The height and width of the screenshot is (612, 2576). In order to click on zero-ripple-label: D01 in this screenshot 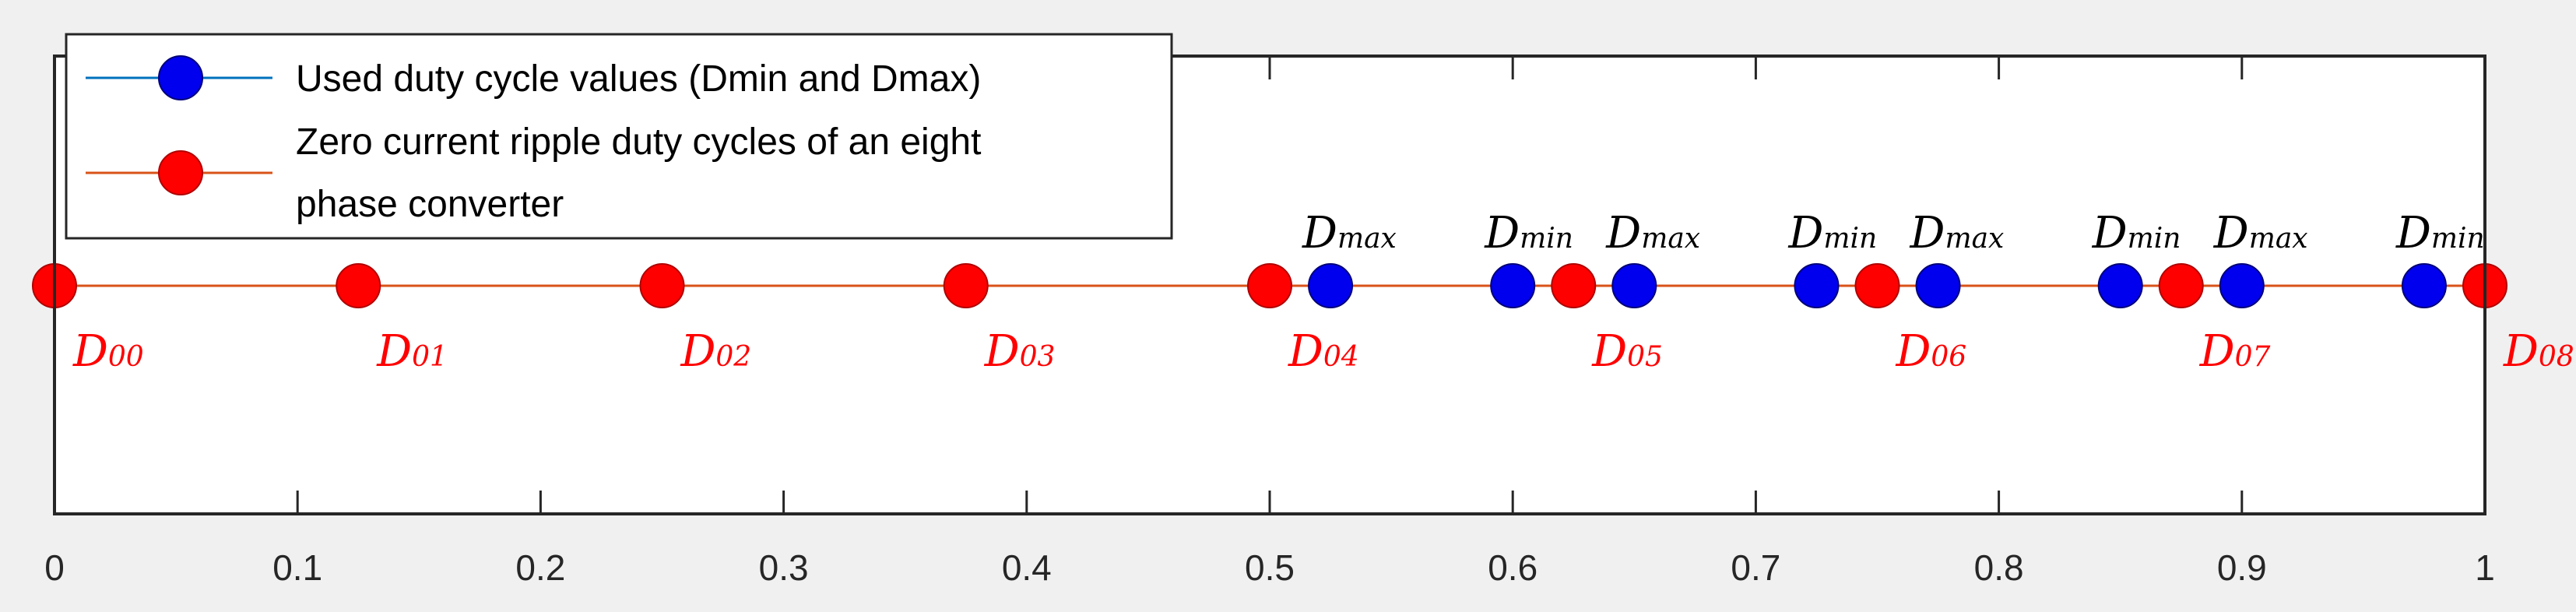, I will do `click(412, 352)`.